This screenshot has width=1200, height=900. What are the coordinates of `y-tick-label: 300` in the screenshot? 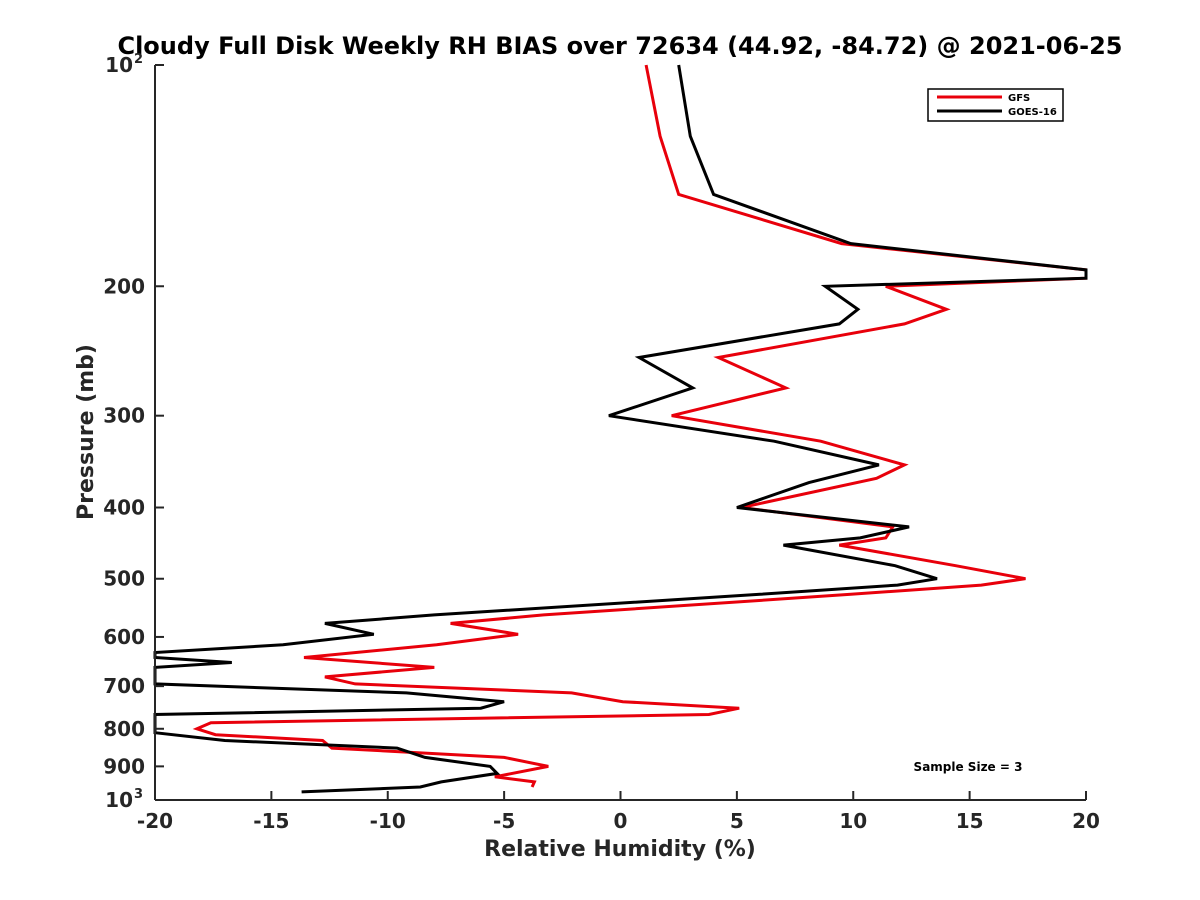 It's located at (124, 416).